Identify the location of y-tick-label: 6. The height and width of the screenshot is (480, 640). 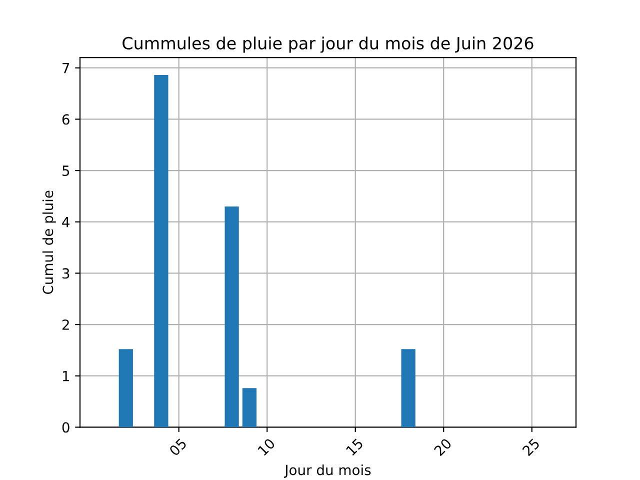
(66, 119).